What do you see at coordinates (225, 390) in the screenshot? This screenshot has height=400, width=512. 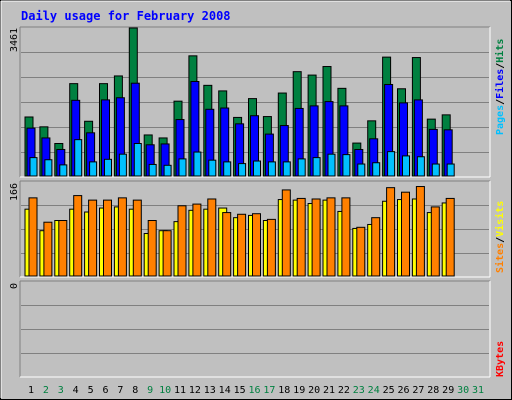 I see `x-tick-label-14: 14` at bounding box center [225, 390].